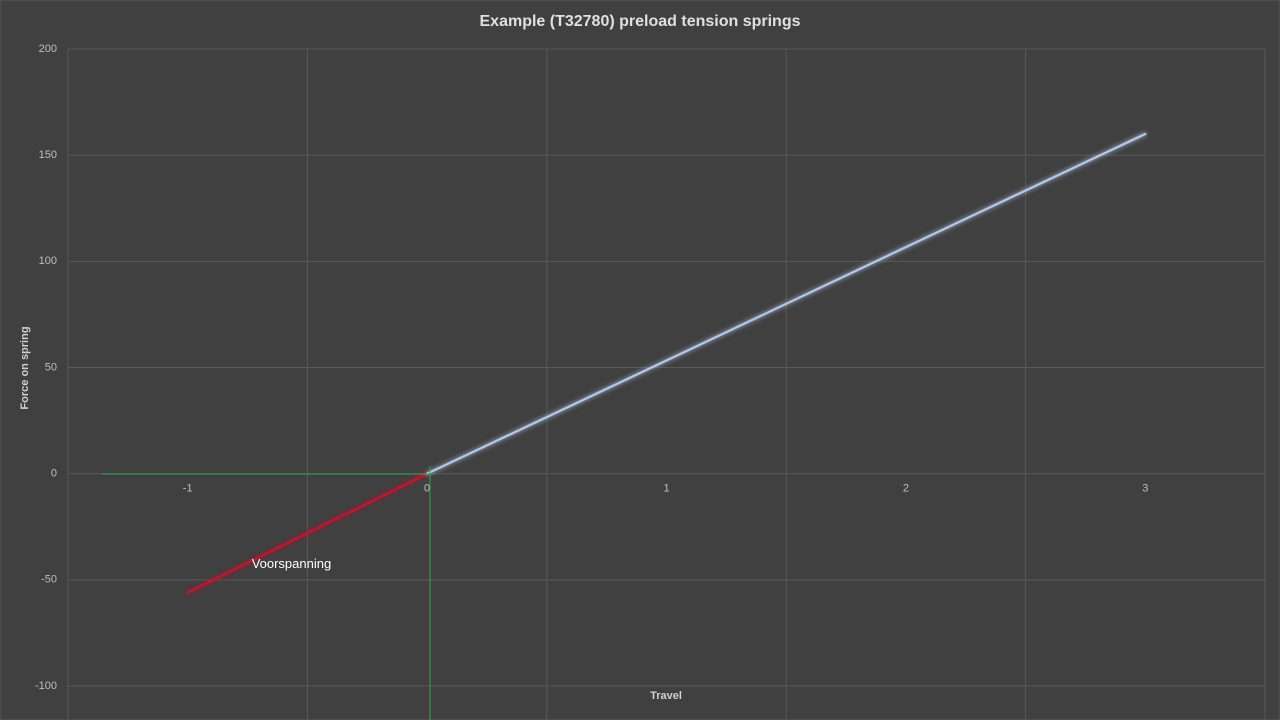 The width and height of the screenshot is (1280, 720). I want to click on y-tick-label: -50, so click(49, 580).